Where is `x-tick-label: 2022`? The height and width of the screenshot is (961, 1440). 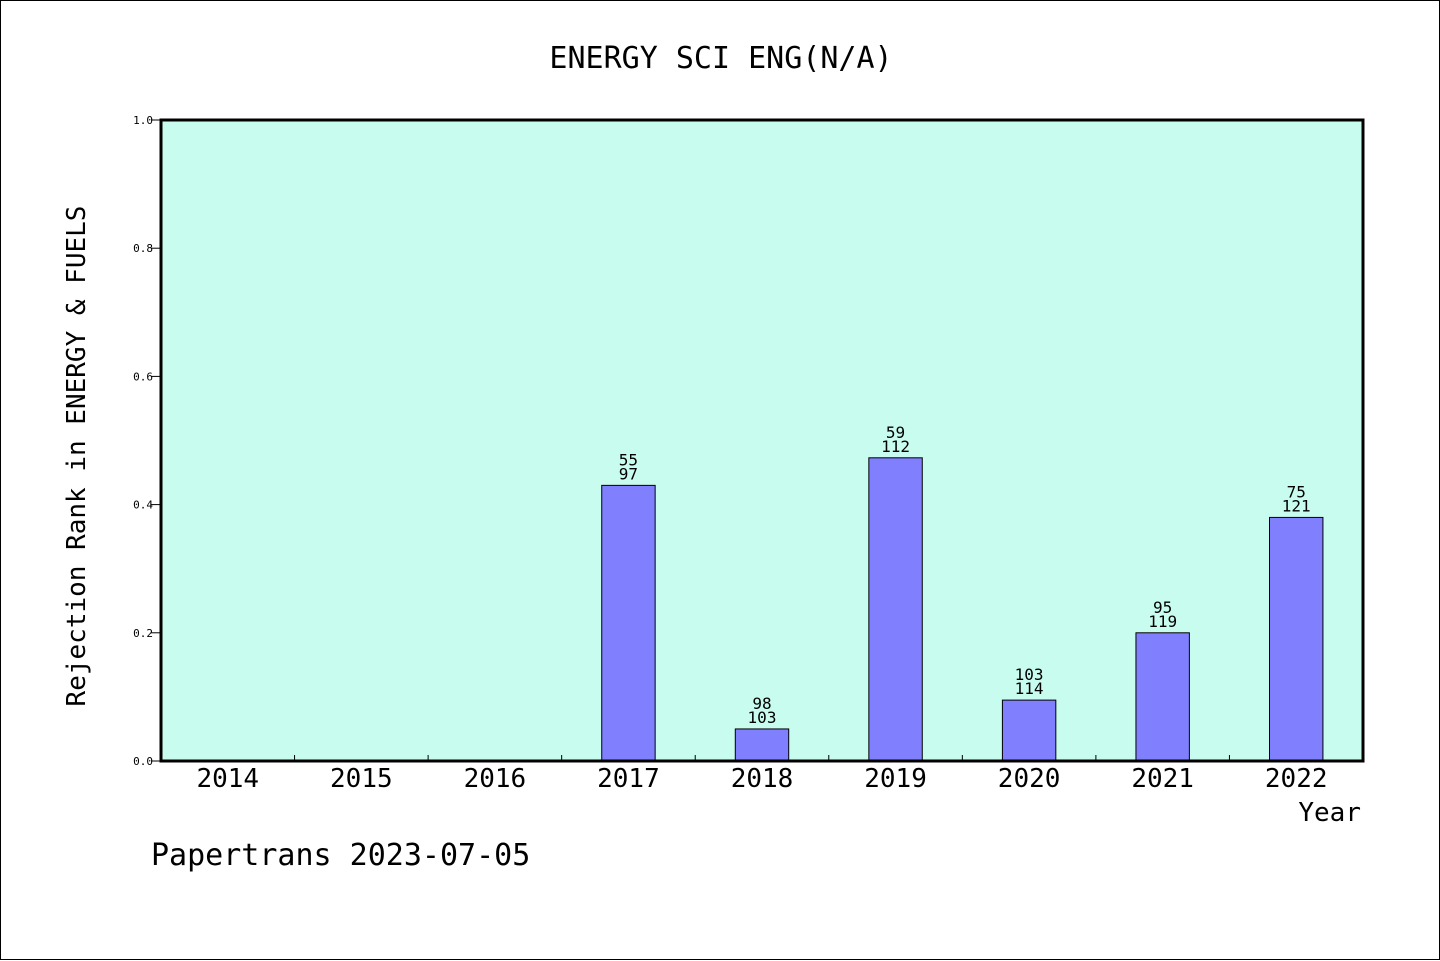
x-tick-label: 2022 is located at coordinates (1296, 779).